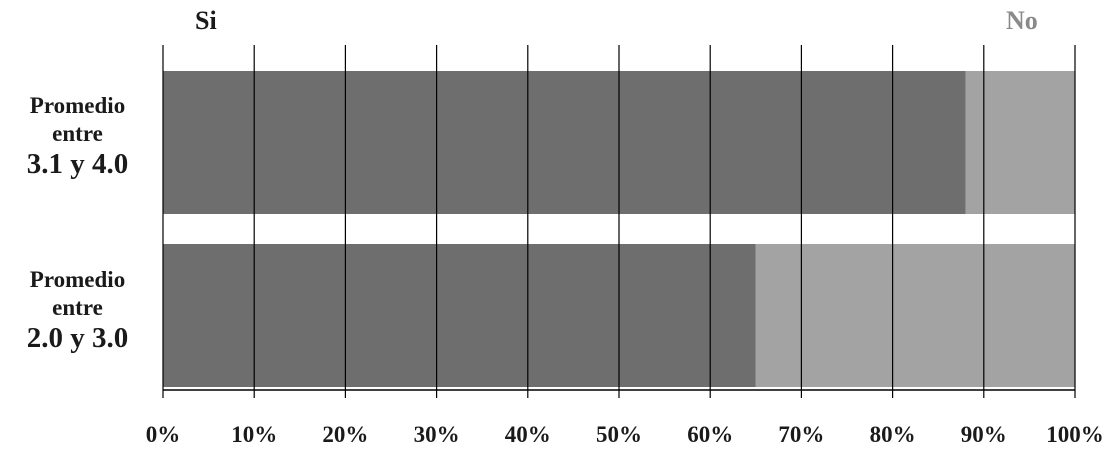 The height and width of the screenshot is (454, 1115). What do you see at coordinates (1075, 434) in the screenshot?
I see `x-tick-label-100: 100%` at bounding box center [1075, 434].